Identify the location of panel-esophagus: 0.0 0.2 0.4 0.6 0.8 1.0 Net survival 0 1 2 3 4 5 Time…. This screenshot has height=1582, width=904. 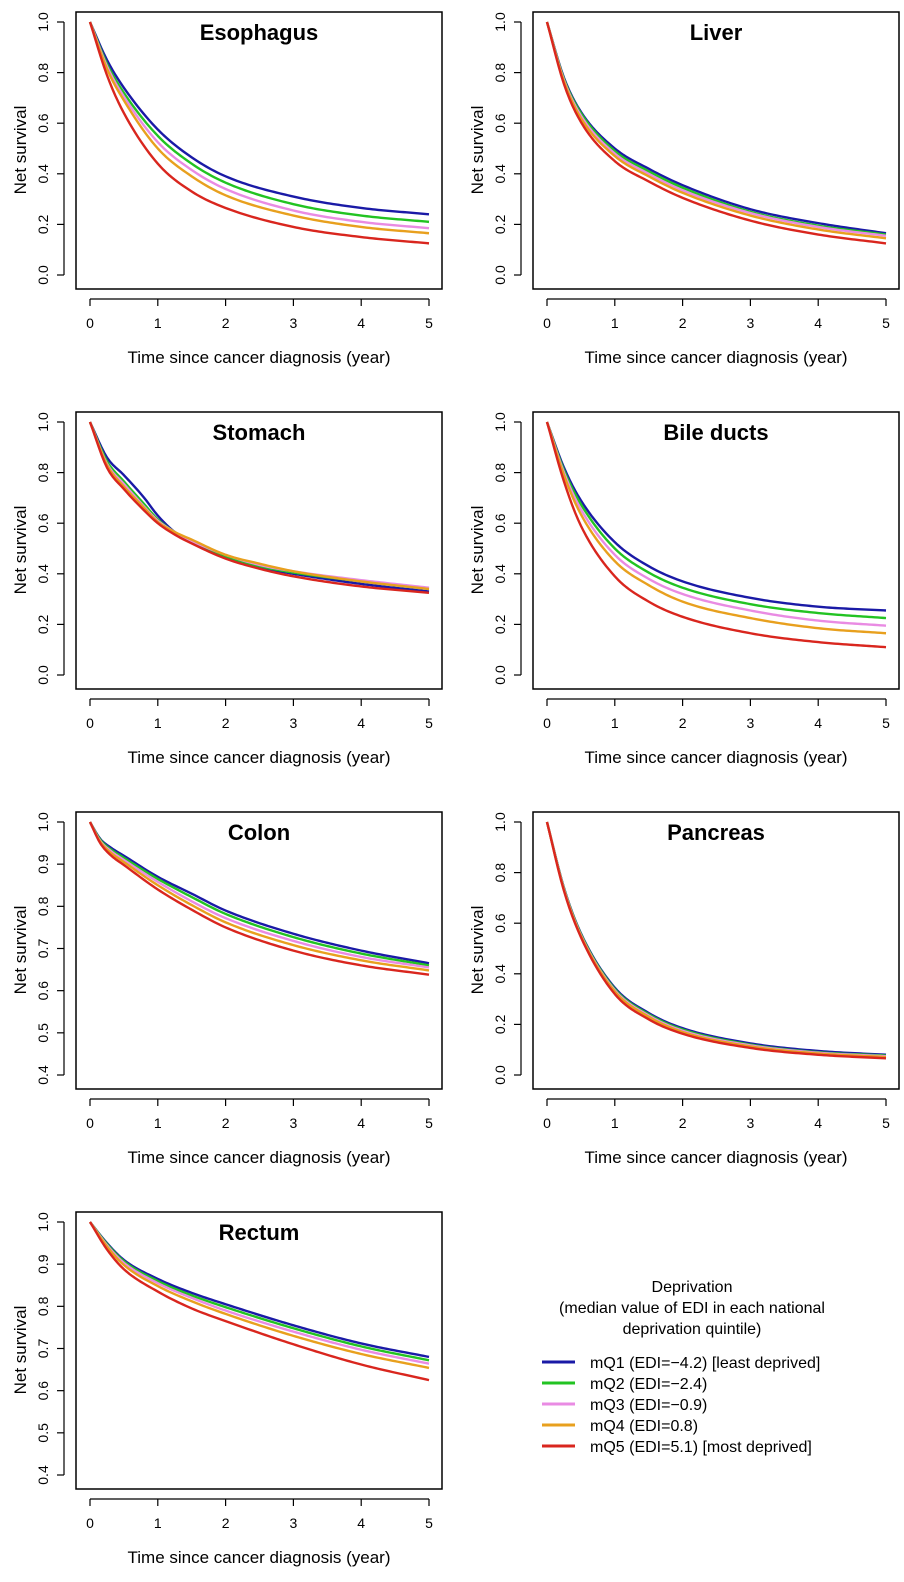
(227, 189).